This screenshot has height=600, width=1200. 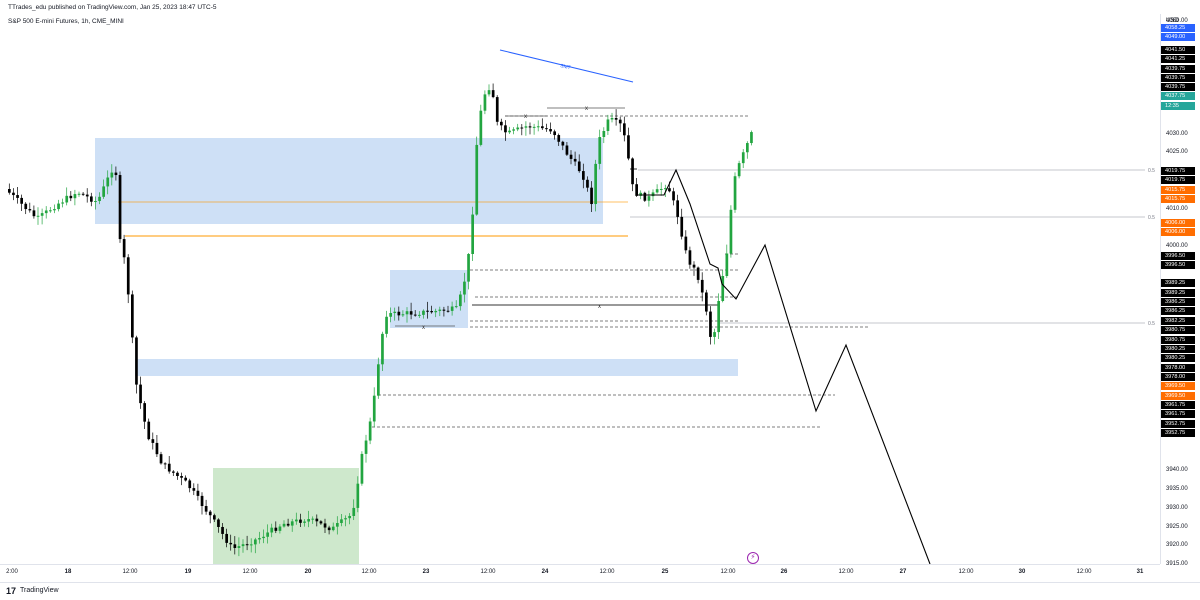 I want to click on brand-label: TradingView, so click(x=39, y=590).